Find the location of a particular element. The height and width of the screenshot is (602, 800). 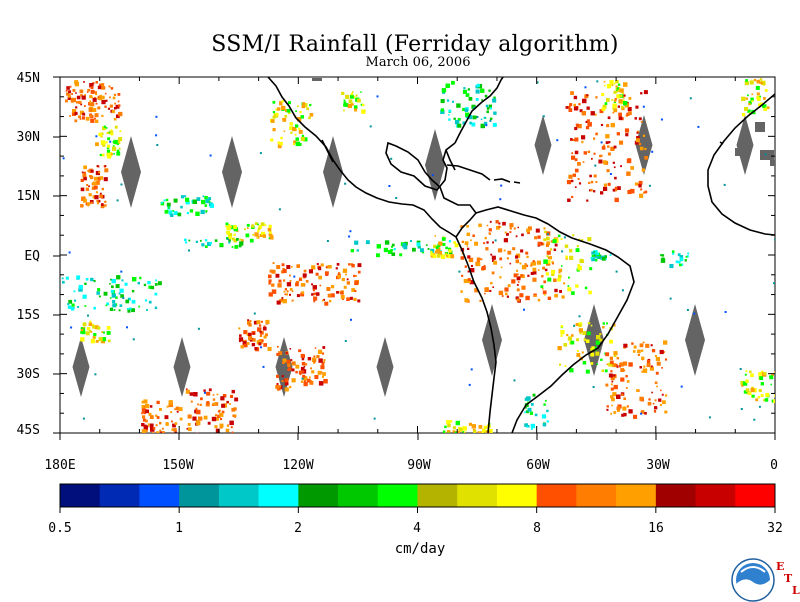

coastline-cuba is located at coordinates (468, 172).